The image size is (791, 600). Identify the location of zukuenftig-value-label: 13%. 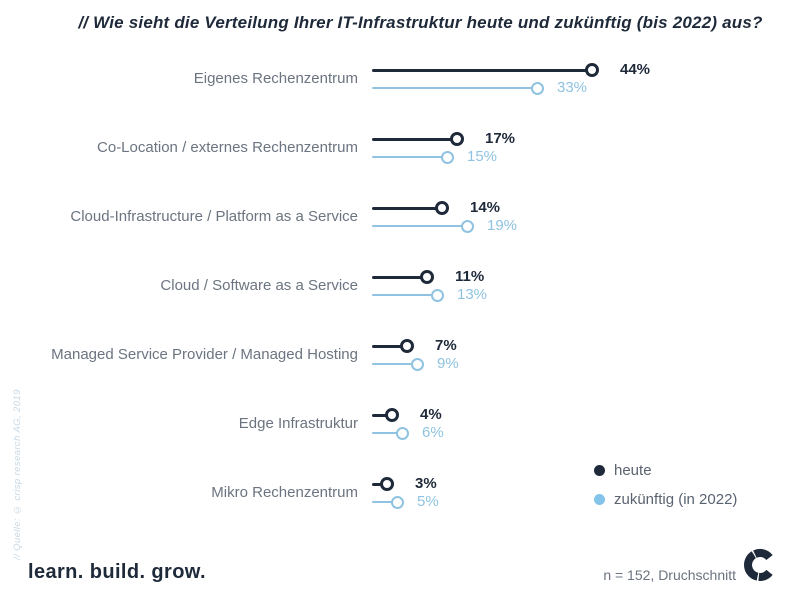
(472, 294).